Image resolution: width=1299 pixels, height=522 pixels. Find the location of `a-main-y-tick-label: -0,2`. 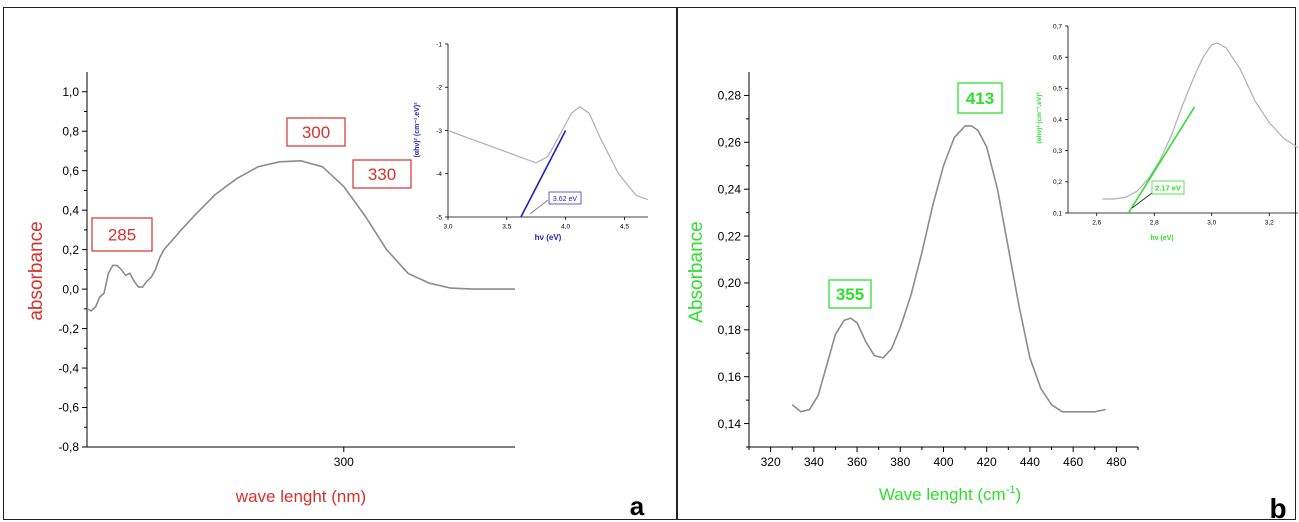

a-main-y-tick-label: -0,2 is located at coordinates (68, 329).